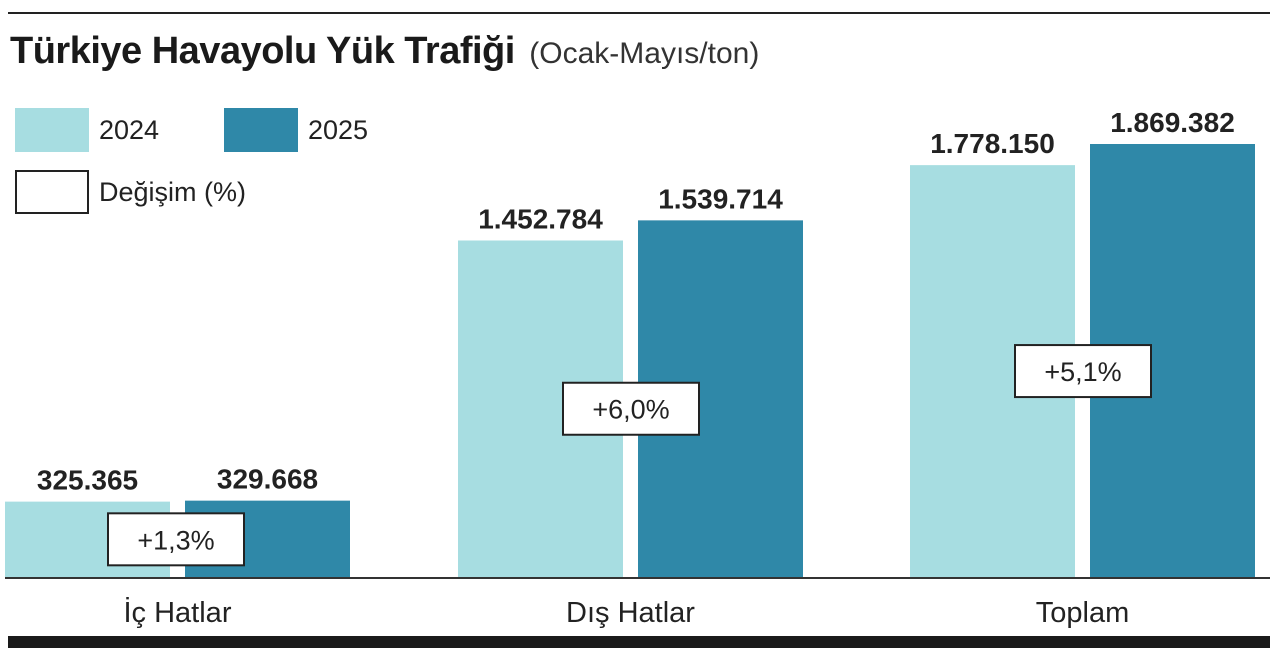 The height and width of the screenshot is (654, 1280). Describe the element at coordinates (178, 612) in the screenshot. I see `x-tick-label-0: İç Hatlar` at that location.